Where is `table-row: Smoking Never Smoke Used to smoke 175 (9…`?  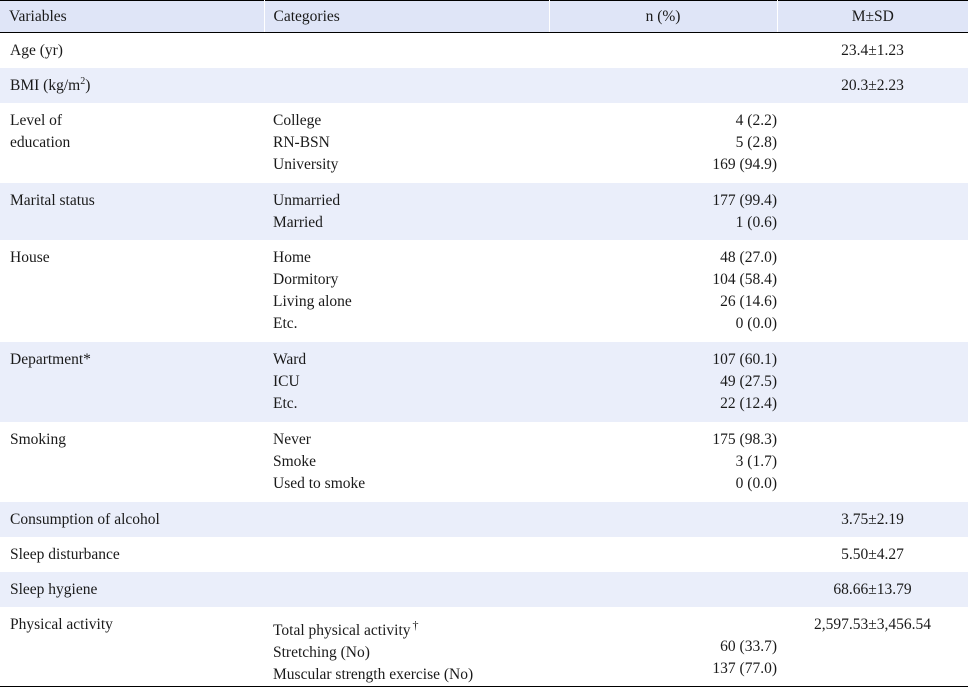
table-row: Smoking Never Smoke Used to smoke 175 (9… is located at coordinates (484, 462).